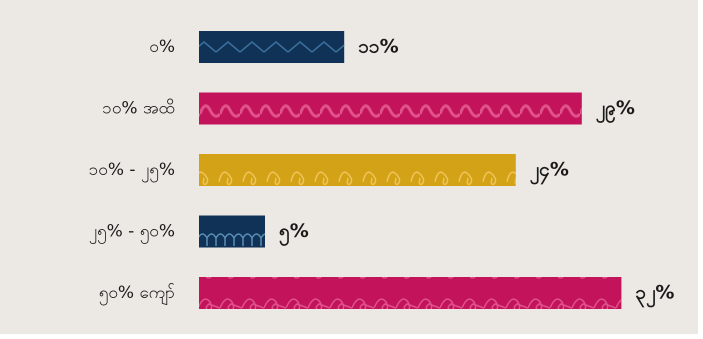  I want to click on category-label: ၁၀% - ၂၅%, so click(132, 171).